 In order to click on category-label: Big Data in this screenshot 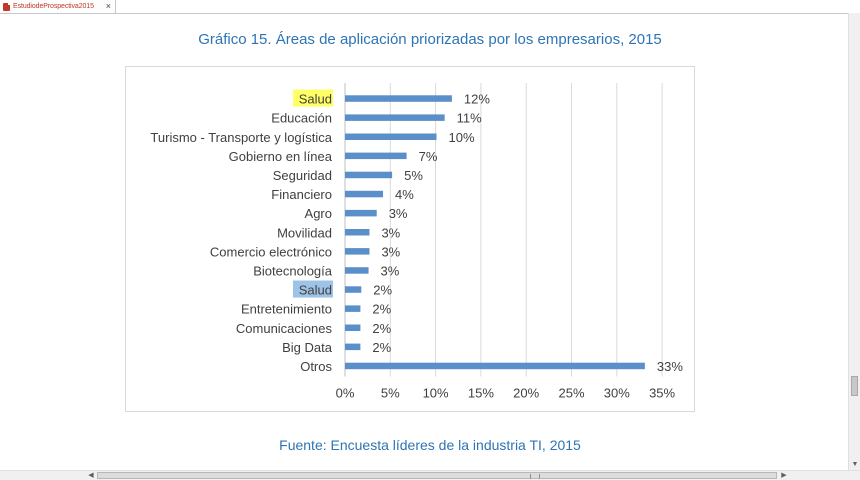, I will do `click(307, 347)`.